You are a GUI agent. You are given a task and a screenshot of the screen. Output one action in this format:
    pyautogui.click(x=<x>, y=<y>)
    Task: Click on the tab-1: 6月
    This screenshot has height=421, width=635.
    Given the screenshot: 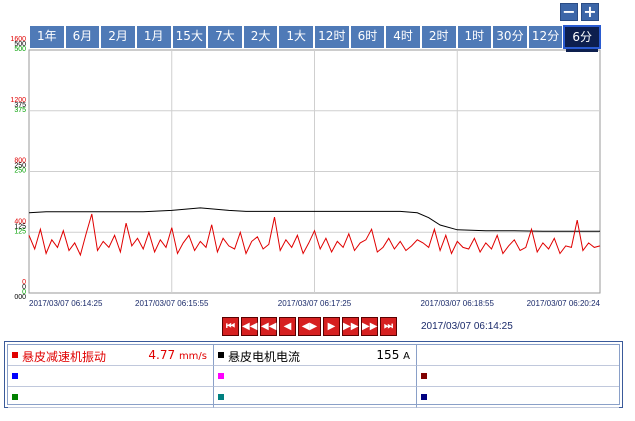 What is the action you would take?
    pyautogui.click(x=82, y=37)
    